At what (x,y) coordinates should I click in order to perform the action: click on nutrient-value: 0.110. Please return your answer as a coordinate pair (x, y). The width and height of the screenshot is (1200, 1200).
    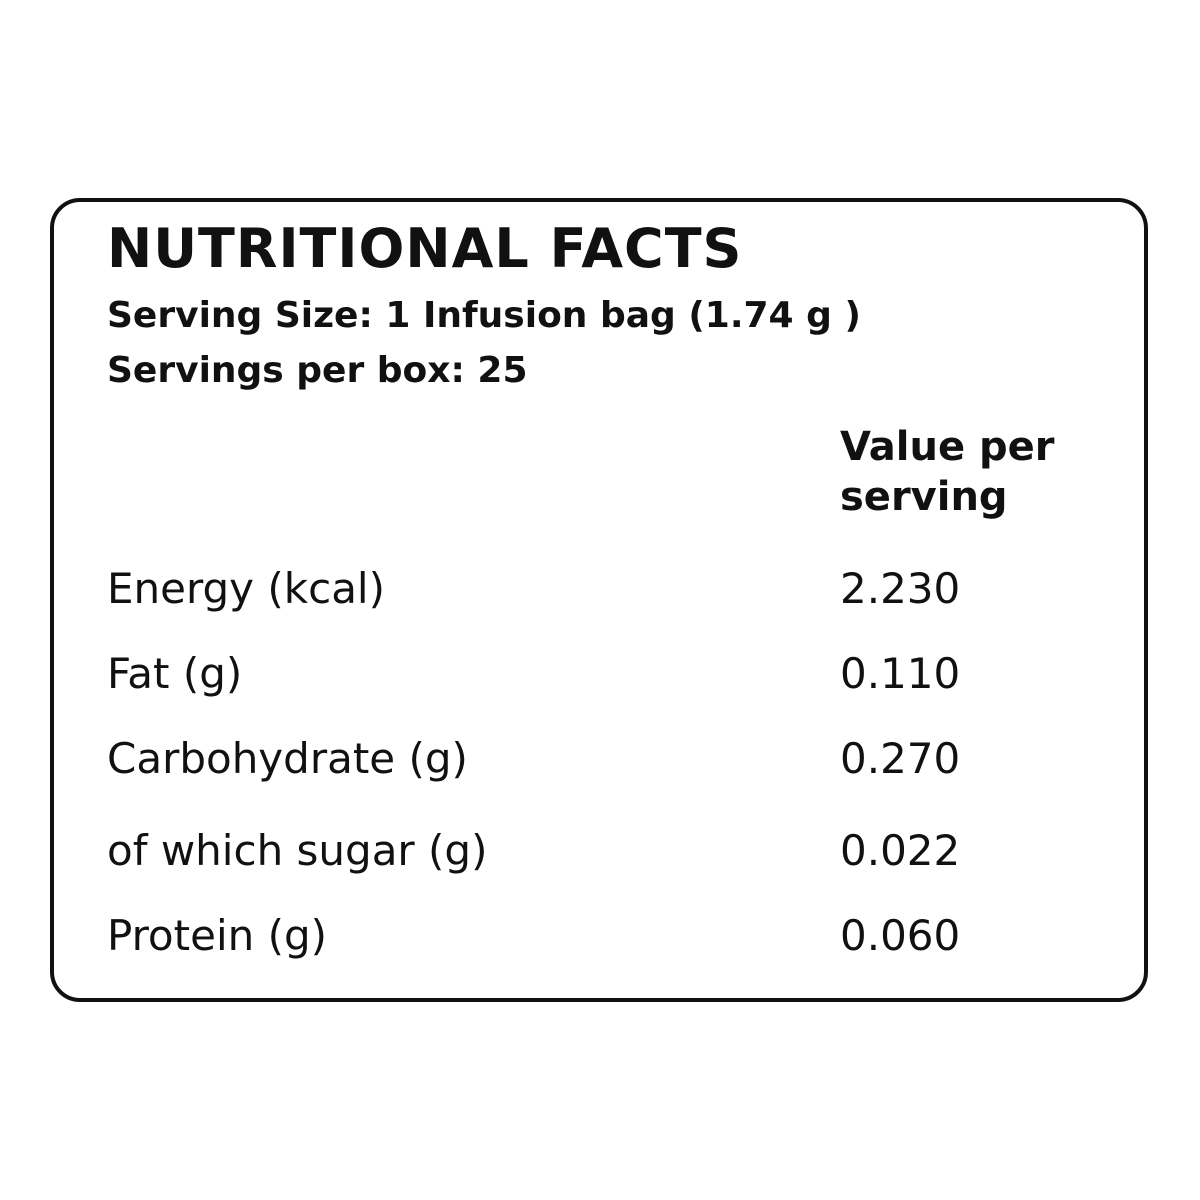
    Looking at the image, I should click on (900, 673).